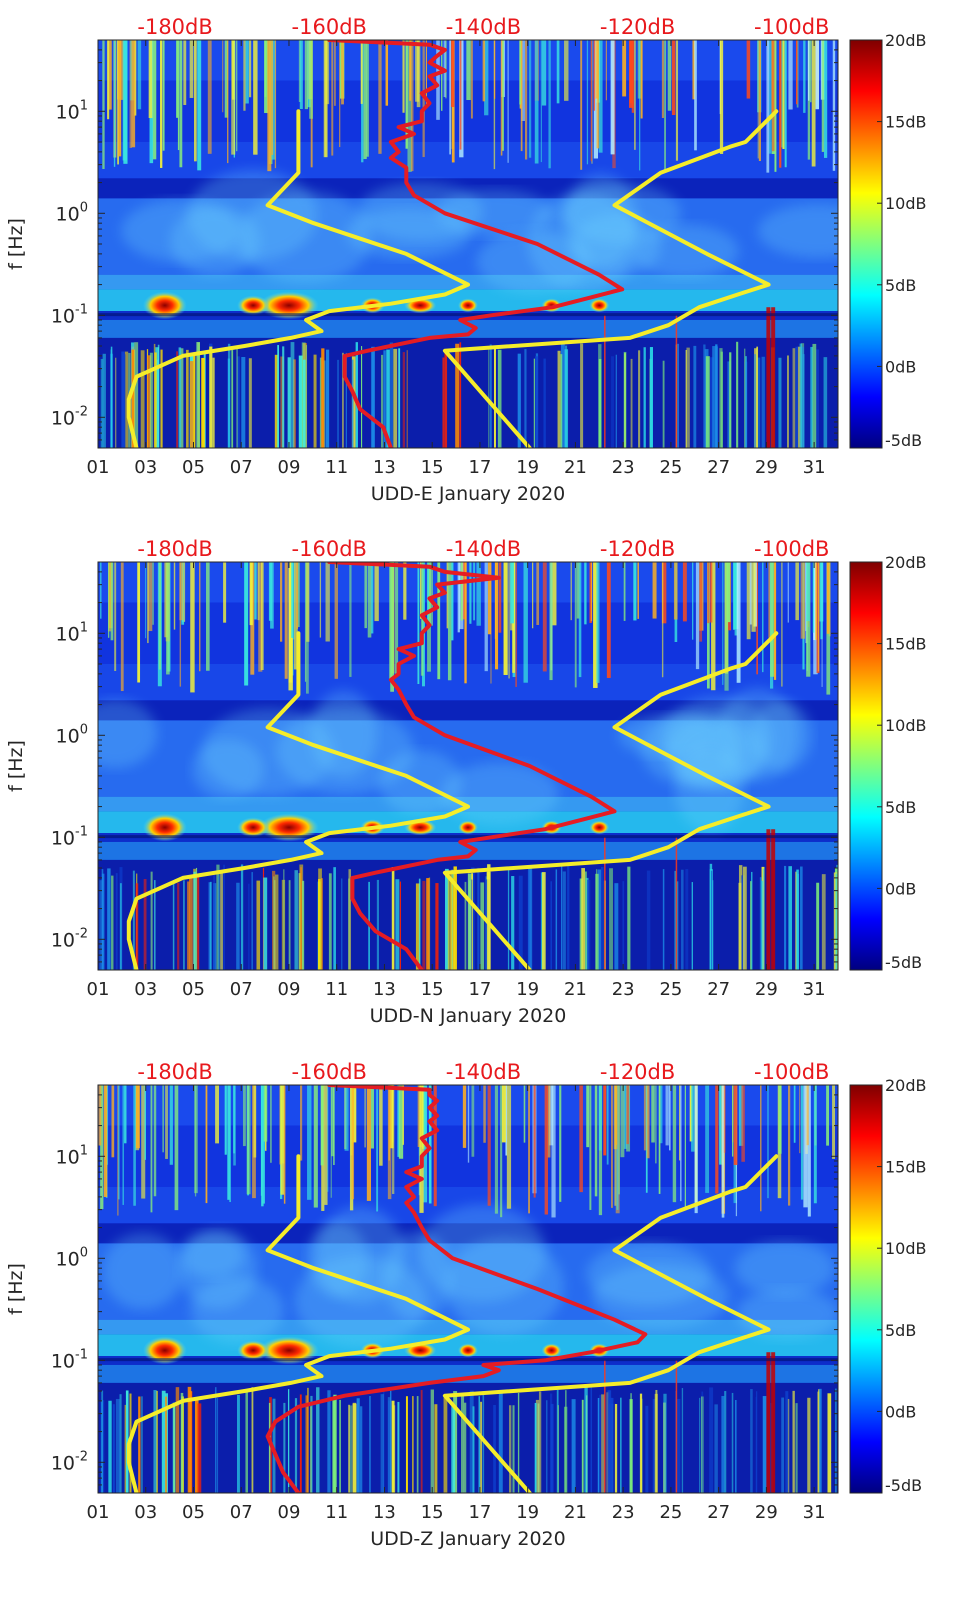 This screenshot has height=1599, width=962. What do you see at coordinates (900, 1411) in the screenshot?
I see `colorbar-tick-label: 0dB` at bounding box center [900, 1411].